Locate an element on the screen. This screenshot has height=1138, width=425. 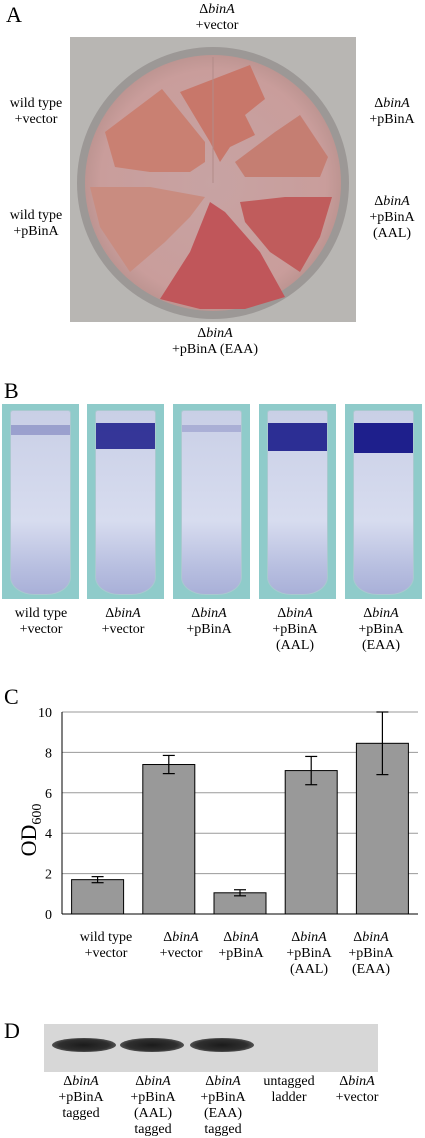
tube-label-1: wild type +vector is located at coordinates (41, 621).